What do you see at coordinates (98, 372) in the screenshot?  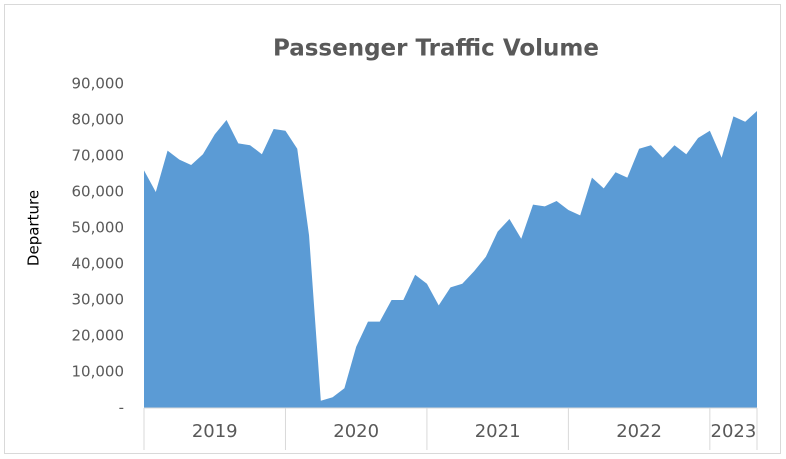 I see `y-tick-label: 10,000` at bounding box center [98, 372].